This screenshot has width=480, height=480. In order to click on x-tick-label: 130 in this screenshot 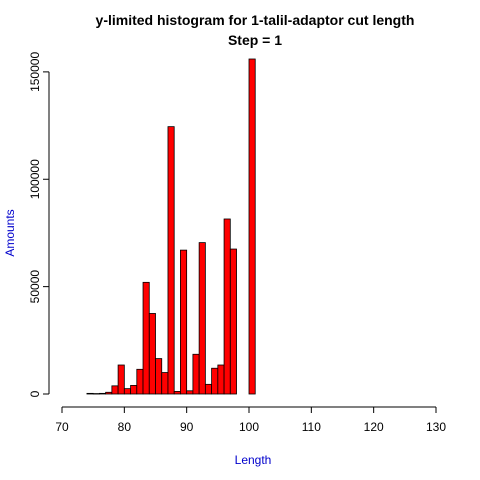, I will do `click(436, 427)`.